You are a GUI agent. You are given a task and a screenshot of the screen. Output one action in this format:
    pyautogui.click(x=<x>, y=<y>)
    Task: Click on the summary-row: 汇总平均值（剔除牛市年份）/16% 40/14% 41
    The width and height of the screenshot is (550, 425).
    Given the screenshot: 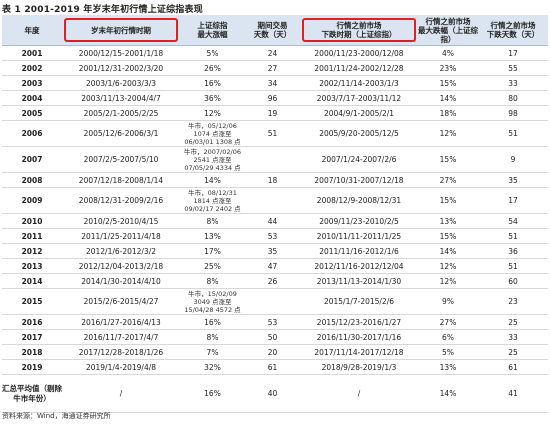 What is the action you would take?
    pyautogui.click(x=275, y=393)
    